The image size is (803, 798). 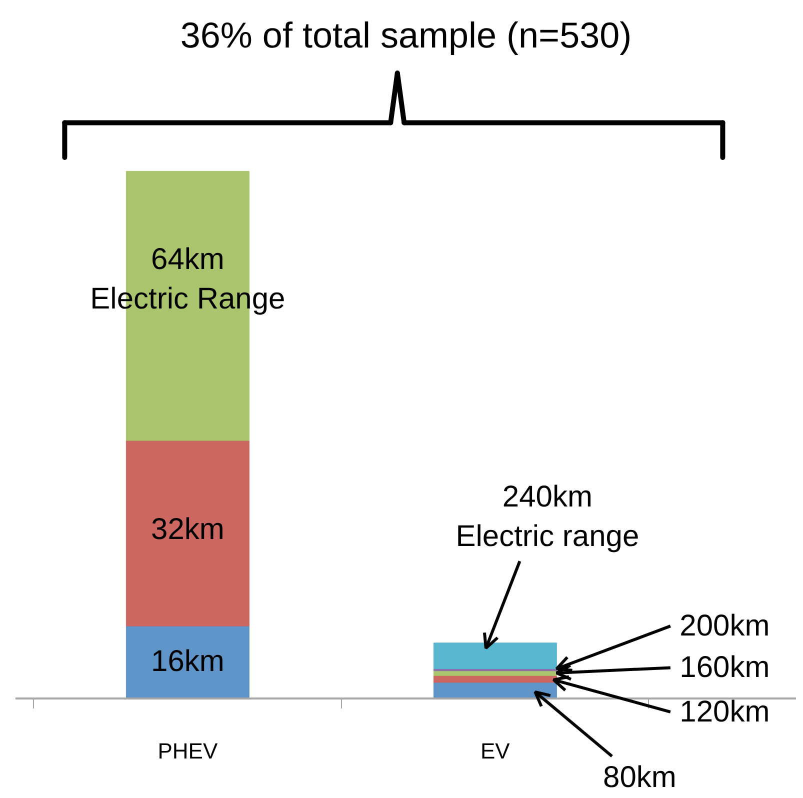 What do you see at coordinates (725, 626) in the screenshot?
I see `annotation: 200km` at bounding box center [725, 626].